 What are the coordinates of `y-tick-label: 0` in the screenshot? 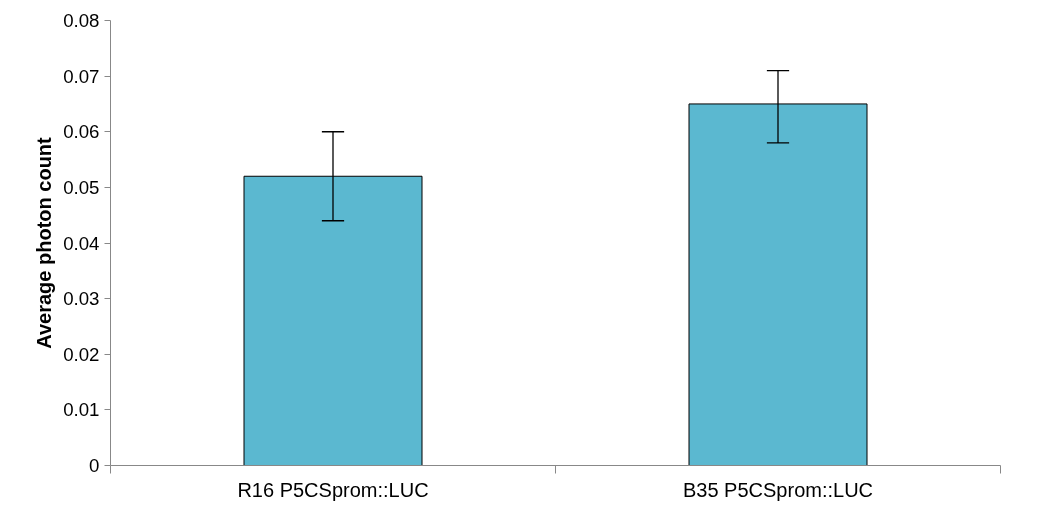 It's located at (94, 465).